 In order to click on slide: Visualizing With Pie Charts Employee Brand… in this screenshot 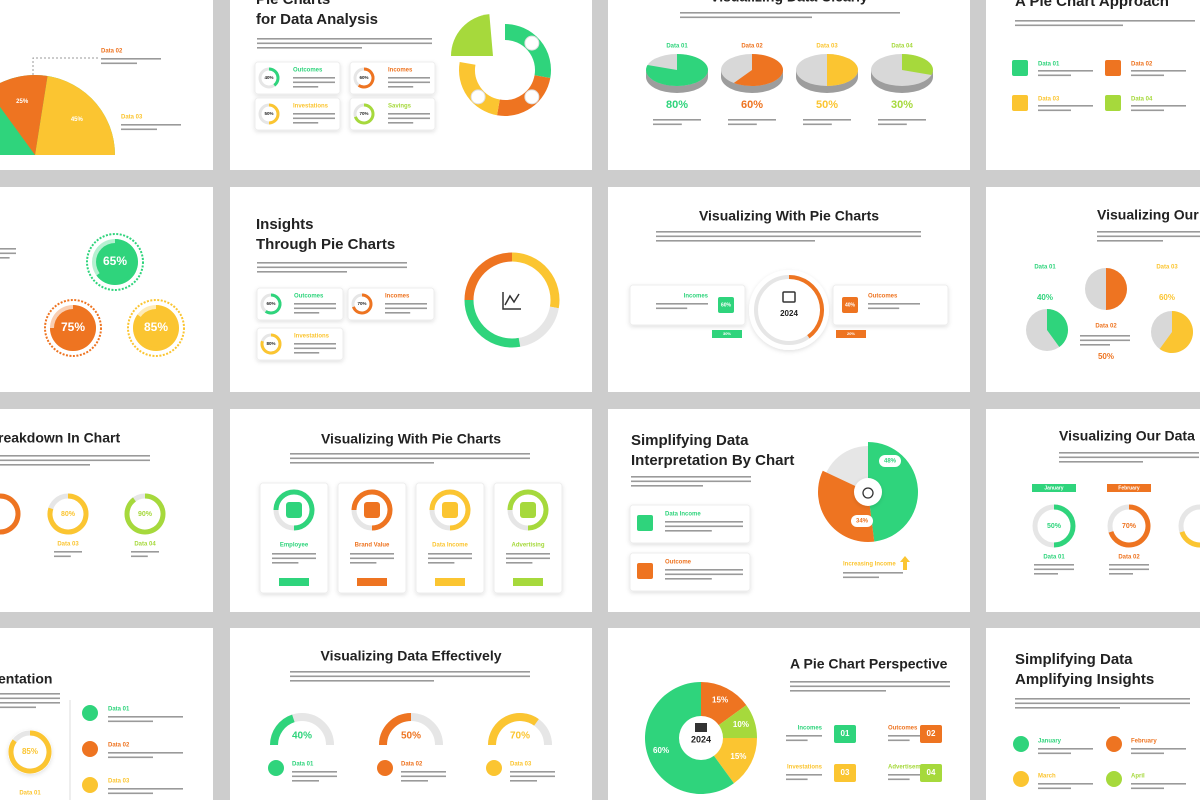, I will do `click(411, 510)`.